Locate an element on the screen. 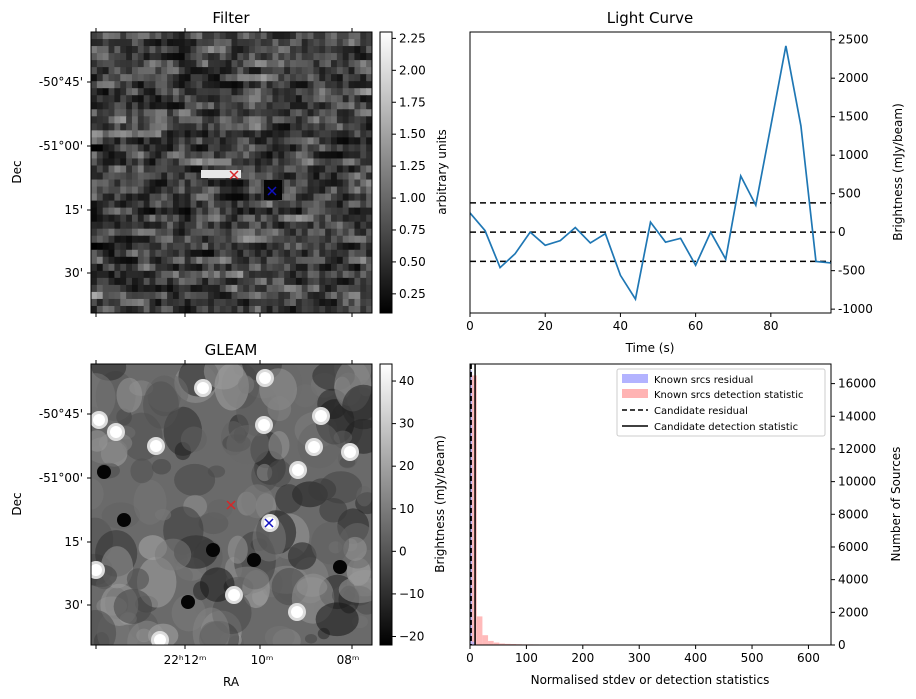 The image size is (916, 699). x-tick-label: 80 is located at coordinates (770, 326).